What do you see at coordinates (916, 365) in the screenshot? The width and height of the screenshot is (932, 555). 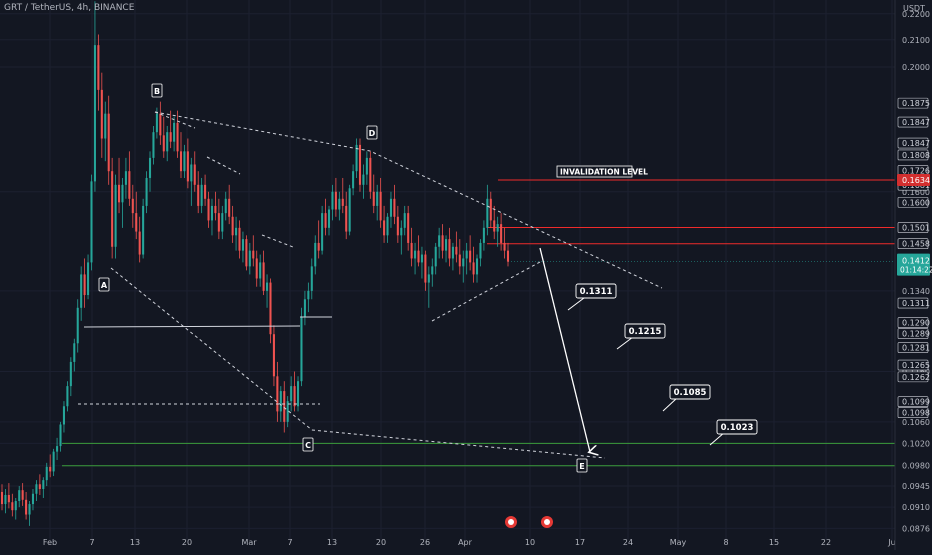 I see `price-label: 0.1265` at bounding box center [916, 365].